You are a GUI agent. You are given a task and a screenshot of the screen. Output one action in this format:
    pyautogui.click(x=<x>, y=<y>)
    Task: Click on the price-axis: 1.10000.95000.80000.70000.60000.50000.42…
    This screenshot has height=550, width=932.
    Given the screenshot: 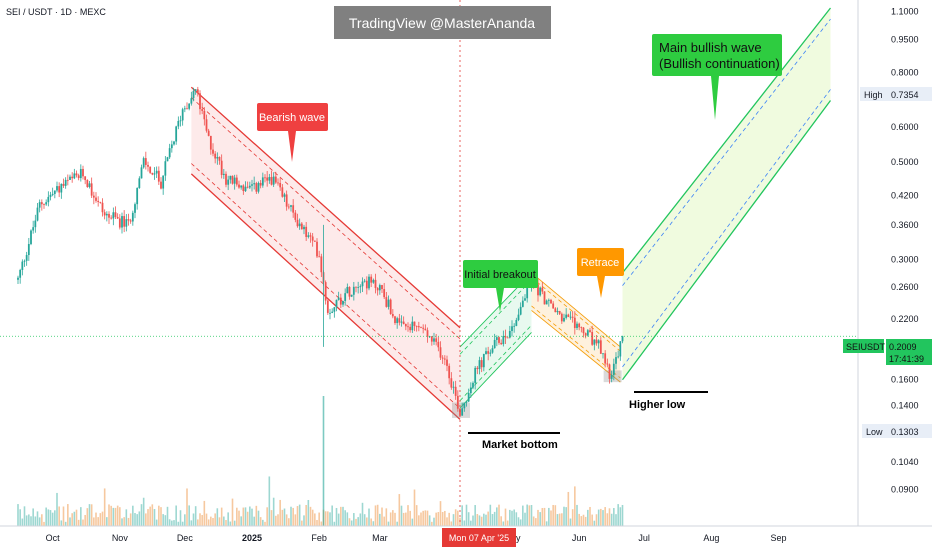 What is the action you would take?
    pyautogui.click(x=888, y=263)
    